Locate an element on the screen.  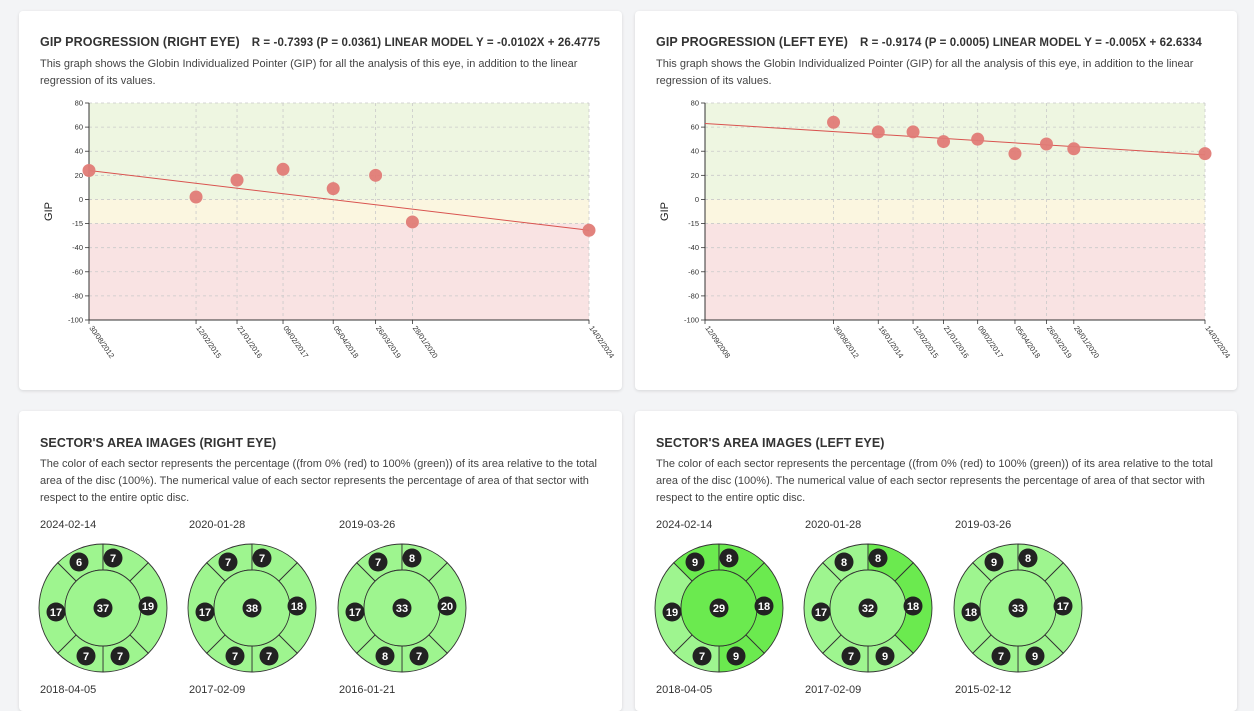
sector-right-right-badge-value: 18 is located at coordinates (297, 607).